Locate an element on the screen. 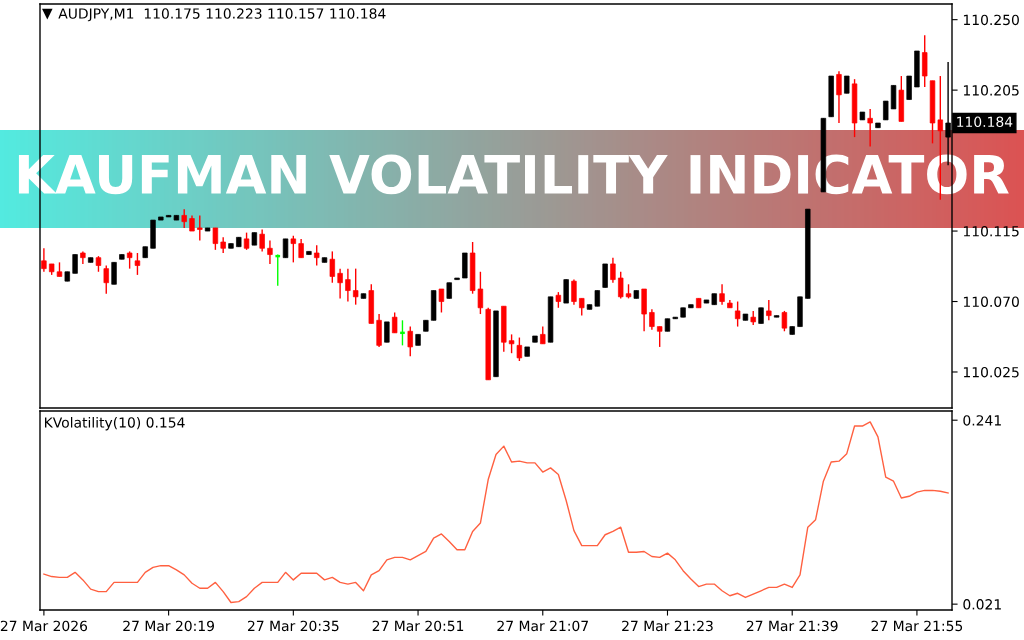 The image size is (1024, 640). x-tick-label: 27 Mar 20:51 is located at coordinates (418, 626).